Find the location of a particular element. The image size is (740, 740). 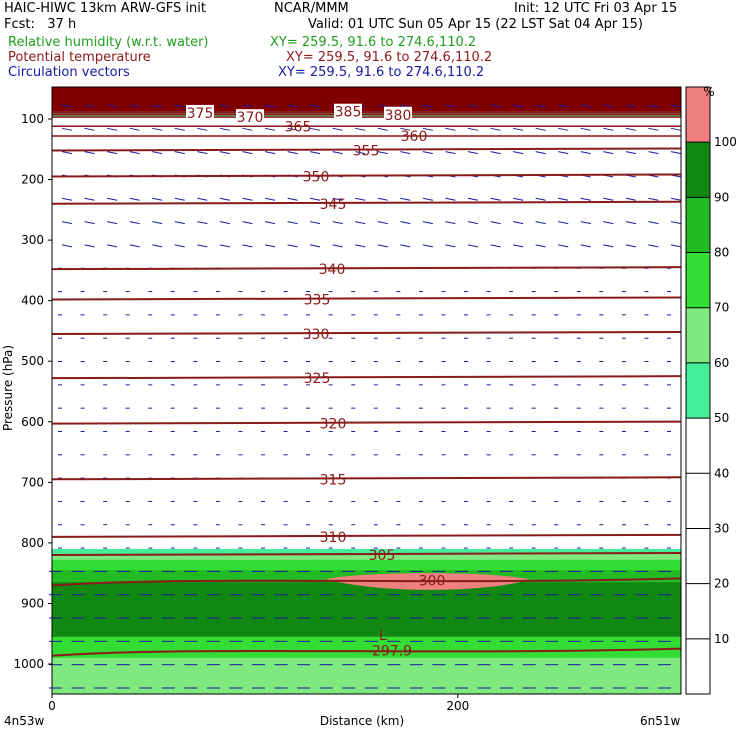

colorbar: 100 90 80 70 60 50 40 30 20 10 is located at coordinates (711, 390).